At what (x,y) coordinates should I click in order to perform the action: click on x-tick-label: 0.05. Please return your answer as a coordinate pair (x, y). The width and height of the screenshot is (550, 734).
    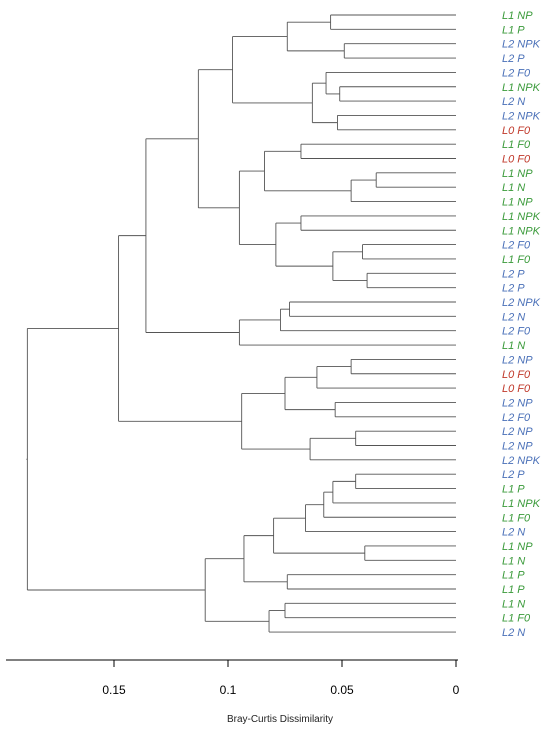
    Looking at the image, I should click on (342, 690).